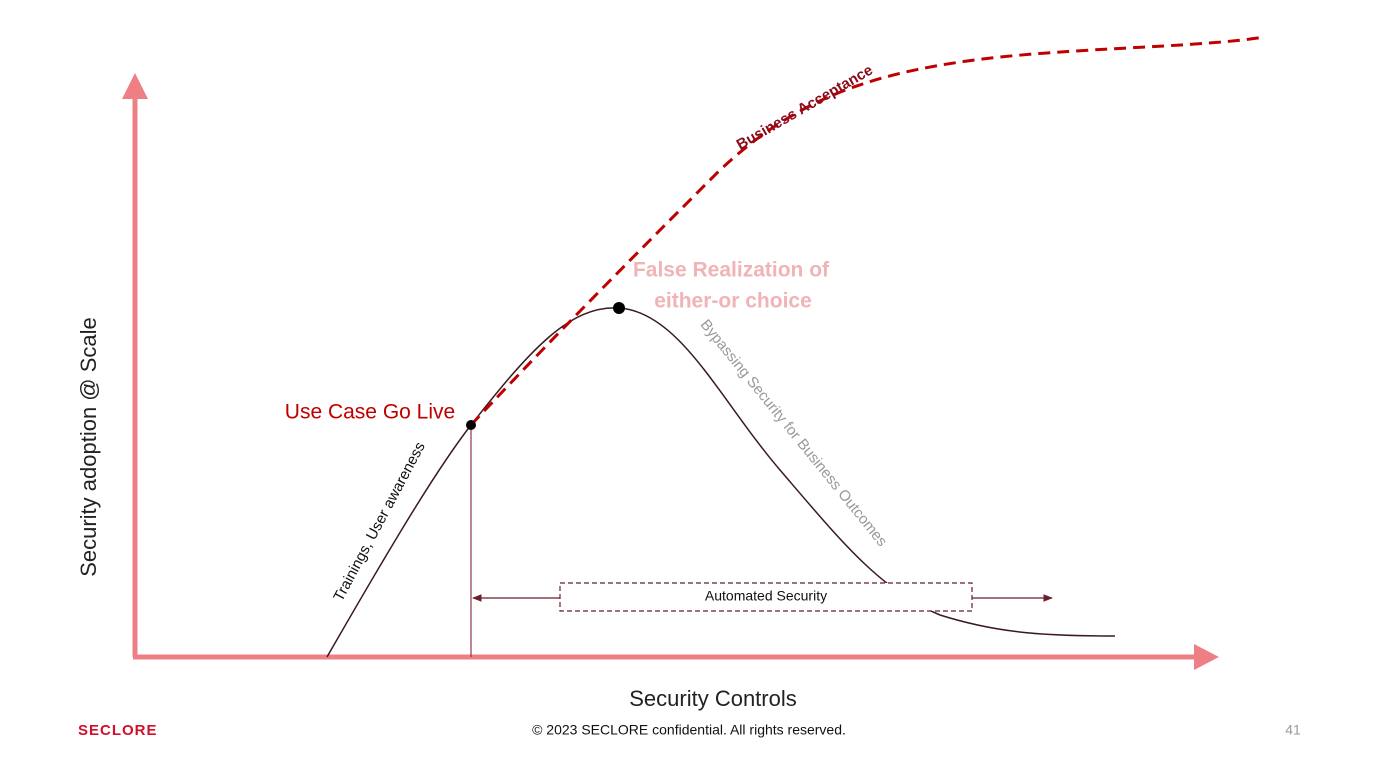  What do you see at coordinates (471, 425) in the screenshot?
I see `go-live-dot` at bounding box center [471, 425].